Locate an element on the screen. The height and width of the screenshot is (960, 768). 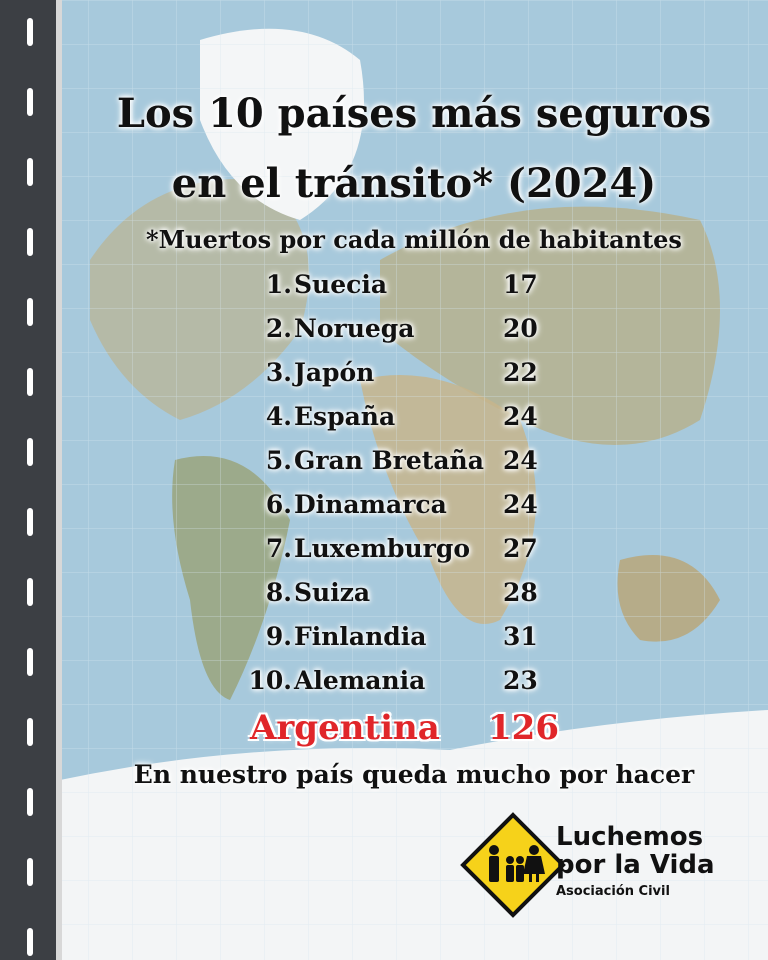
value: 23 is located at coordinates (520, 680).